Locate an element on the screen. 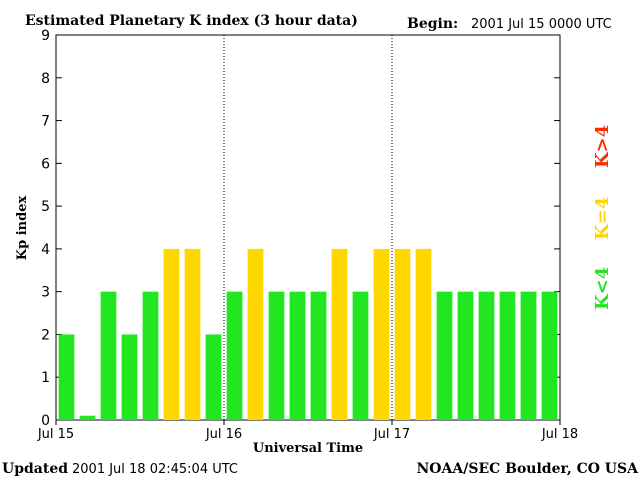 This screenshot has width=640, height=480. x-axis-label: Universal Time is located at coordinates (308, 448).